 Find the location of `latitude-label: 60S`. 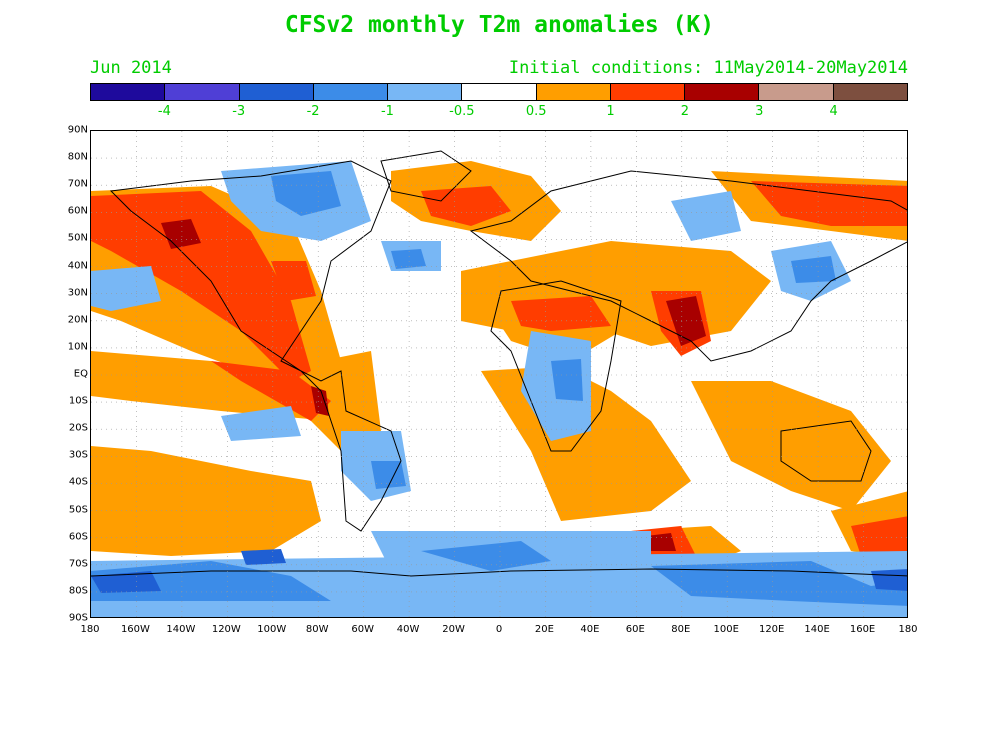

latitude-label: 60S is located at coordinates (78, 537).